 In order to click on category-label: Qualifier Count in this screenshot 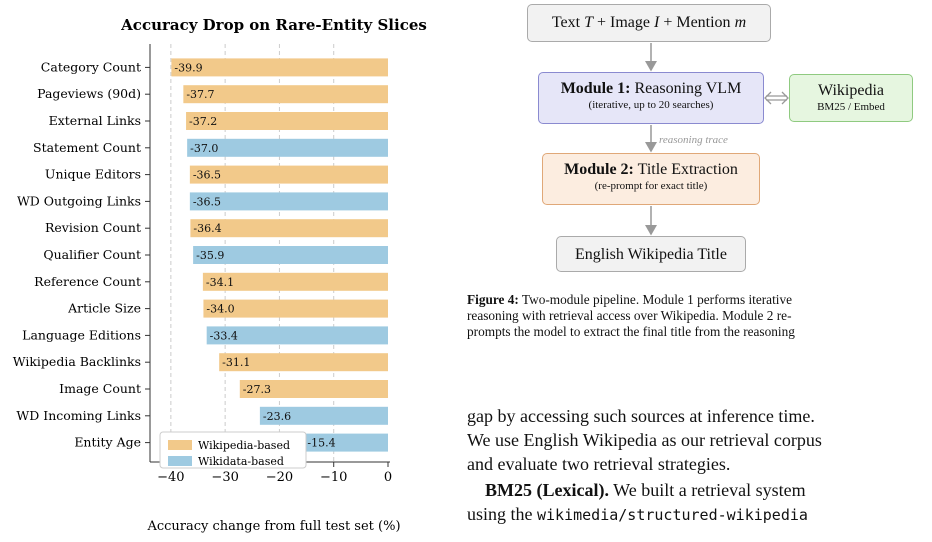, I will do `click(92, 254)`.